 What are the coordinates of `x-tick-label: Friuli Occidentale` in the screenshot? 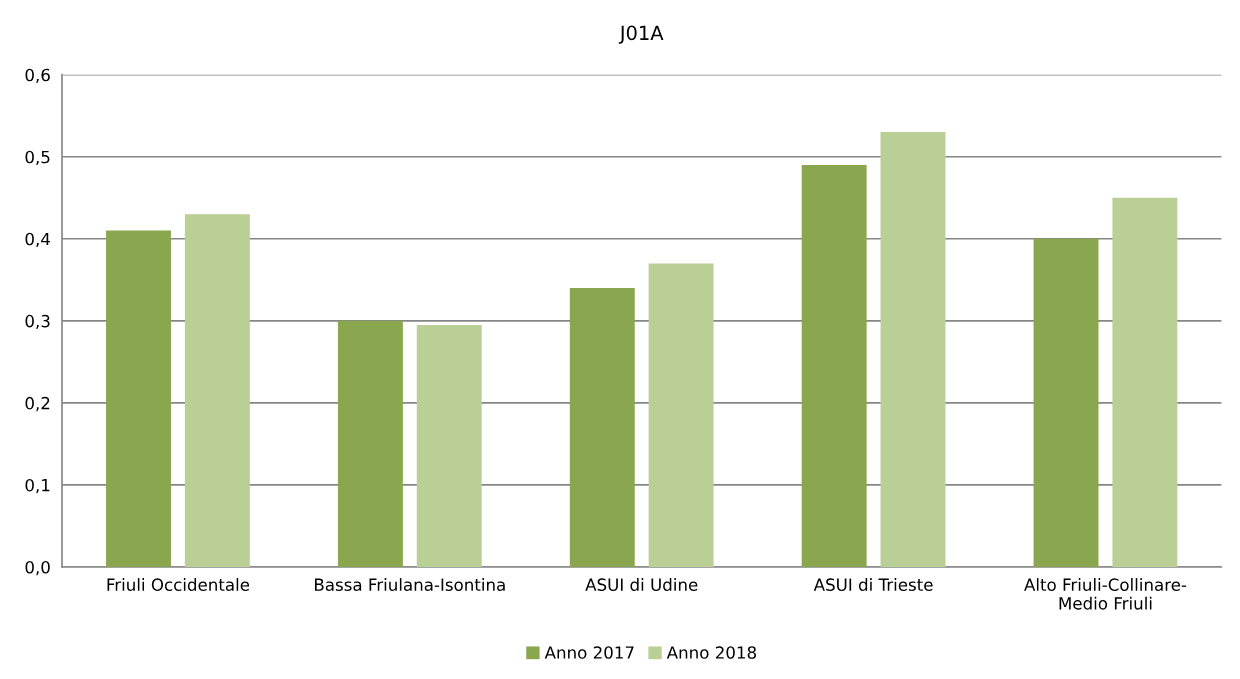 It's located at (178, 584).